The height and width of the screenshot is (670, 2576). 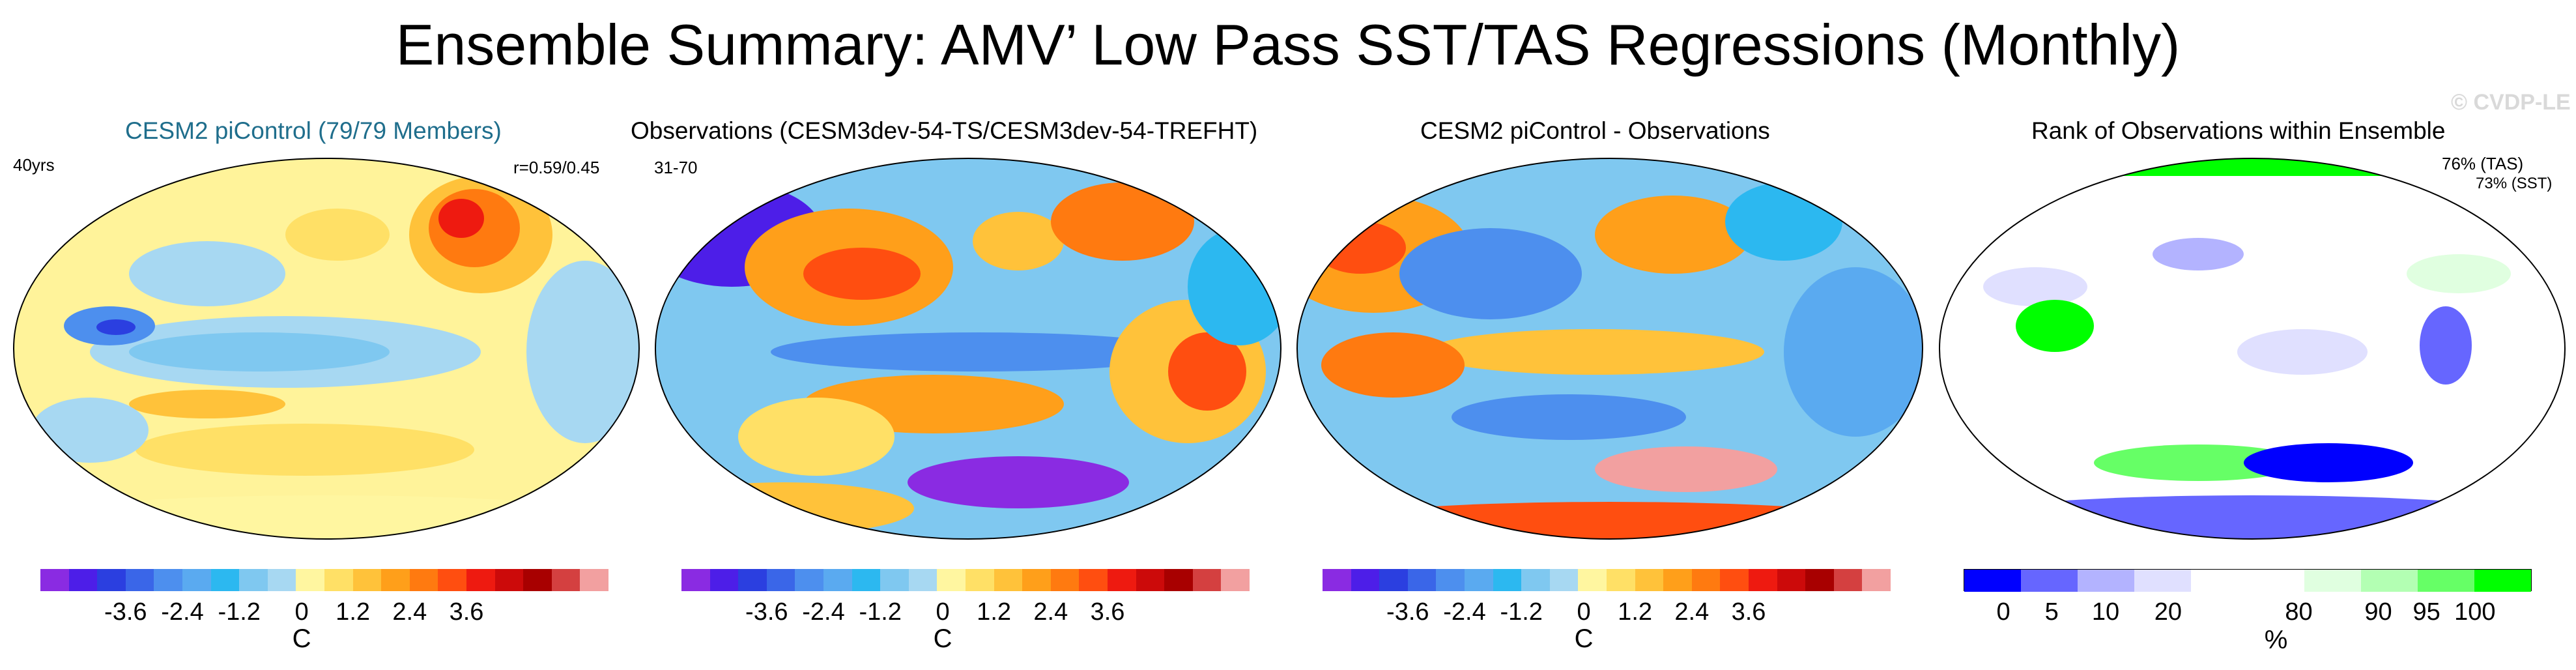 What do you see at coordinates (466, 612) in the screenshot?
I see `model-tick-label: 3.6` at bounding box center [466, 612].